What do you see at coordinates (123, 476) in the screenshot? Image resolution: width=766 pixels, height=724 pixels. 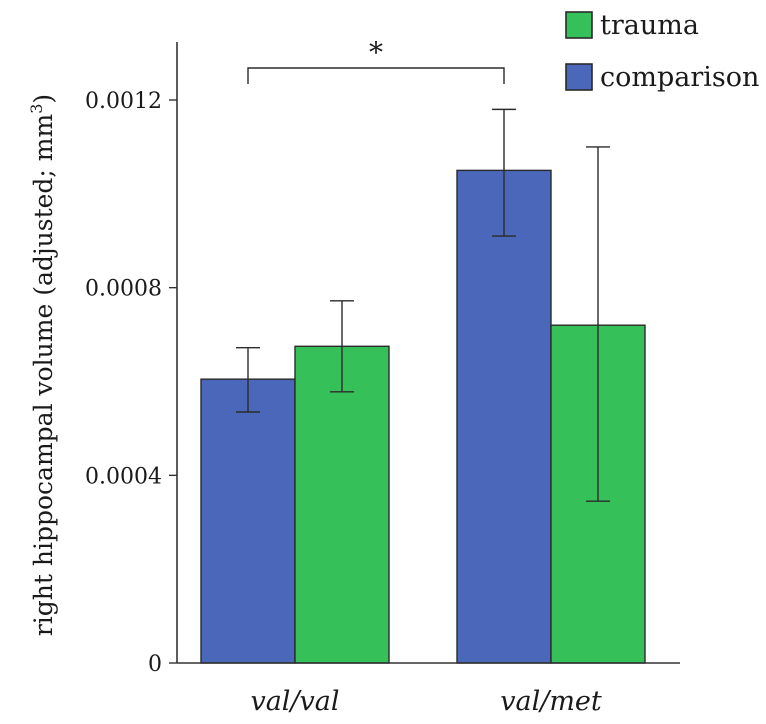 I see `y-tick-label: 0.0004` at bounding box center [123, 476].